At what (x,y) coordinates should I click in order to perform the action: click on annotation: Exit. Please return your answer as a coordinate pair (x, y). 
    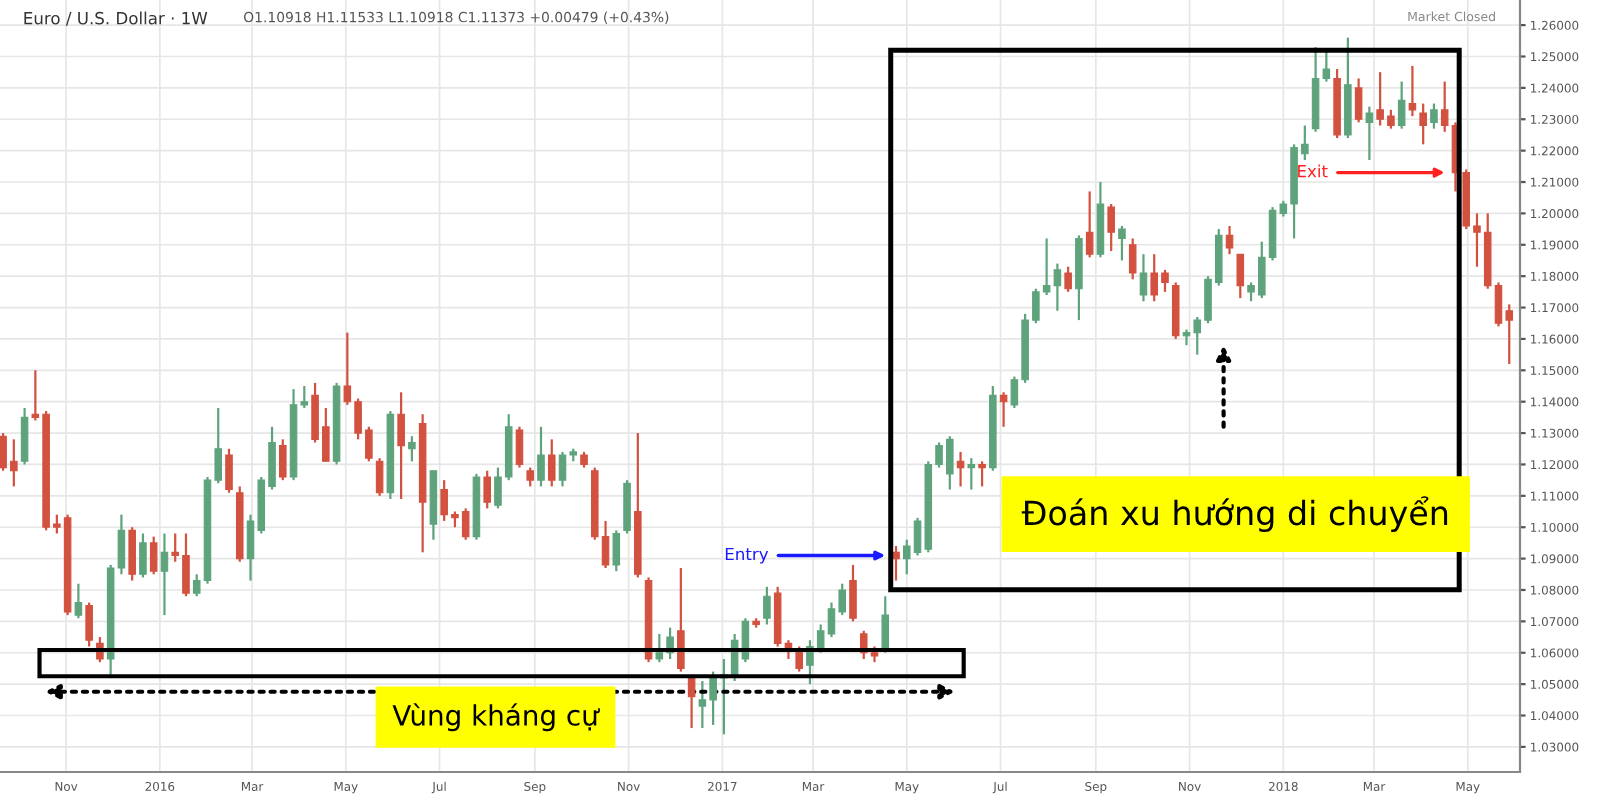
    Looking at the image, I should click on (1313, 171).